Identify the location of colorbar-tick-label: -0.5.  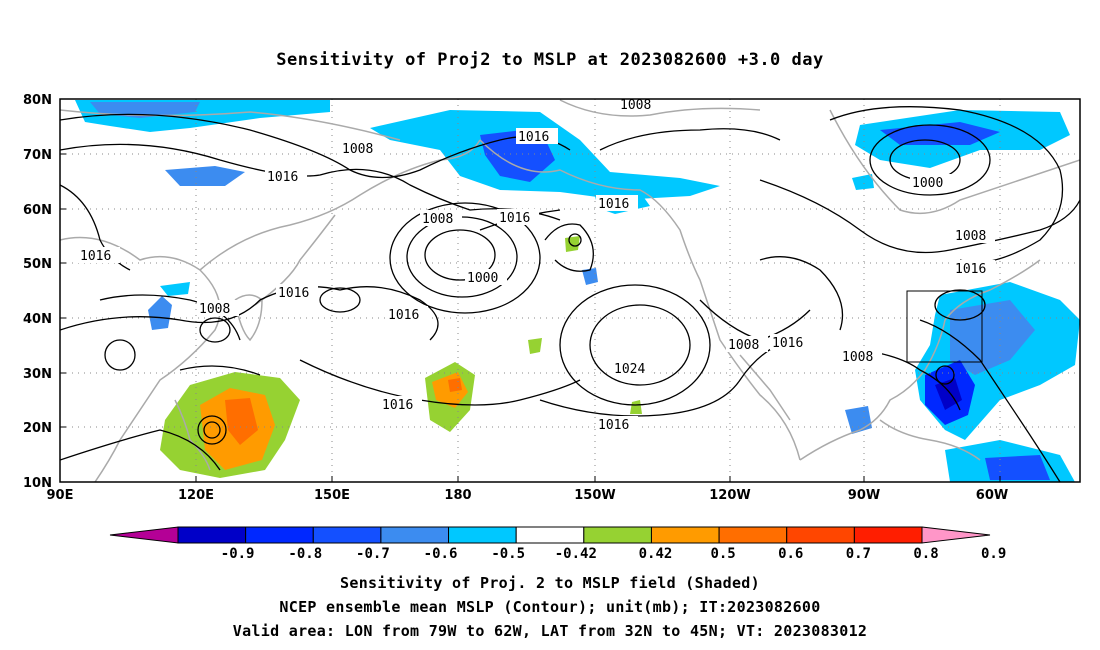
(508, 554).